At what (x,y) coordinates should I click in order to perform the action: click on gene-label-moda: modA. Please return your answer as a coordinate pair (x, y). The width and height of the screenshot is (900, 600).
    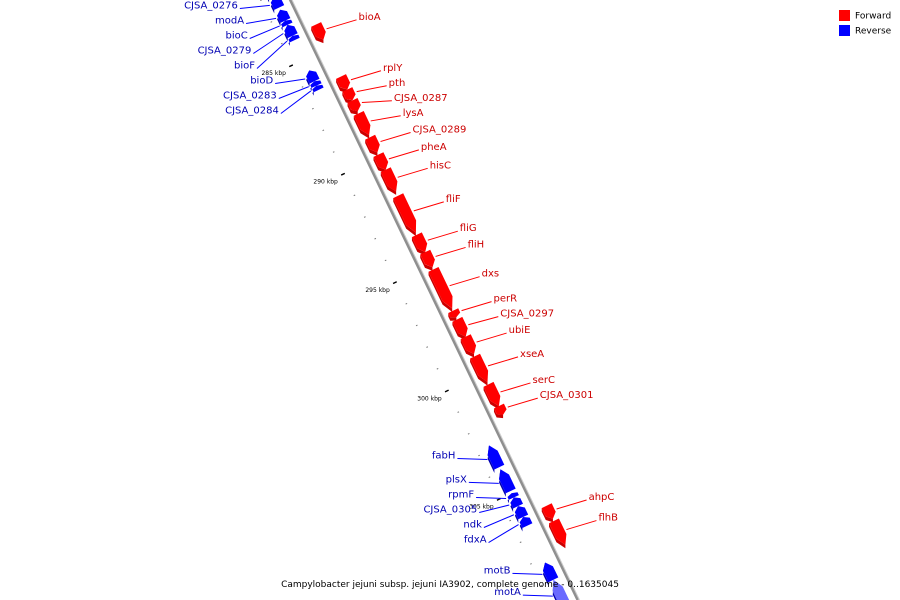
    Looking at the image, I should click on (229, 20).